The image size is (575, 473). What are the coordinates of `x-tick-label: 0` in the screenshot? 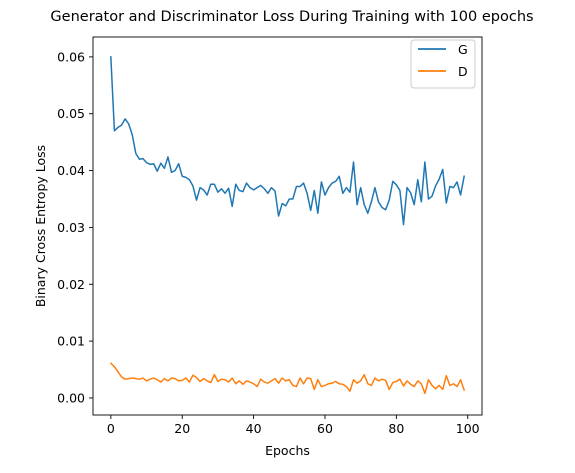 It's located at (111, 428).